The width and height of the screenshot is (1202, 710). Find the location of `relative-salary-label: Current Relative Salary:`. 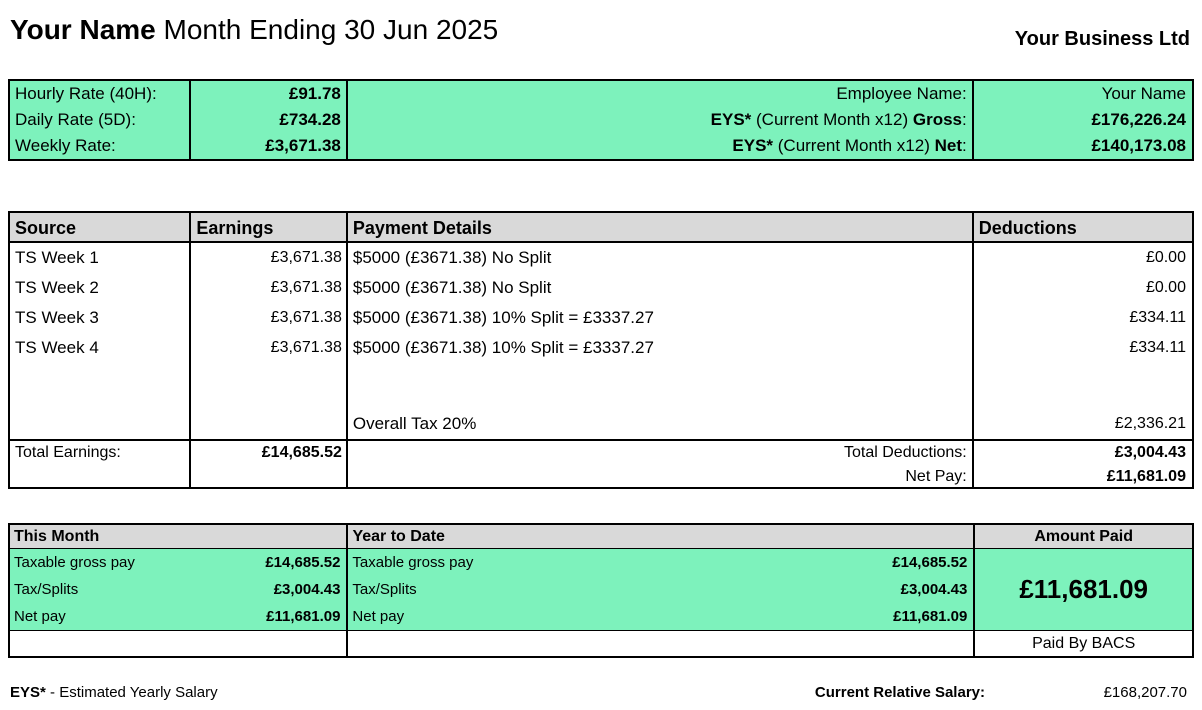

relative-salary-label: Current Relative Salary: is located at coordinates (899, 692).